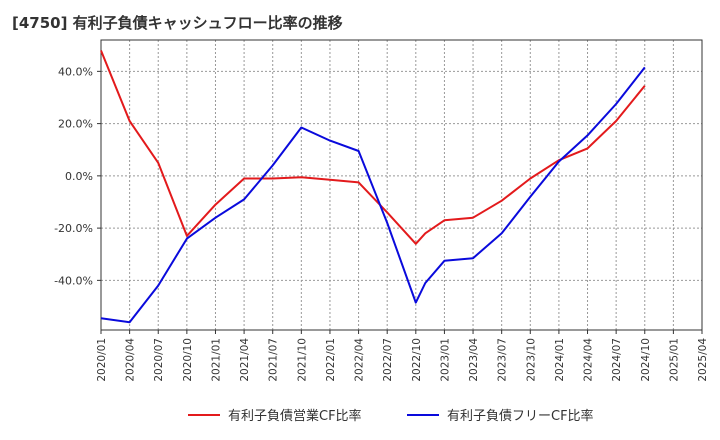 The height and width of the screenshot is (440, 720). Describe the element at coordinates (391, 416) in the screenshot. I see `legend: 有利子負債営業CF比率 有利子負債フリーCF比率` at that location.